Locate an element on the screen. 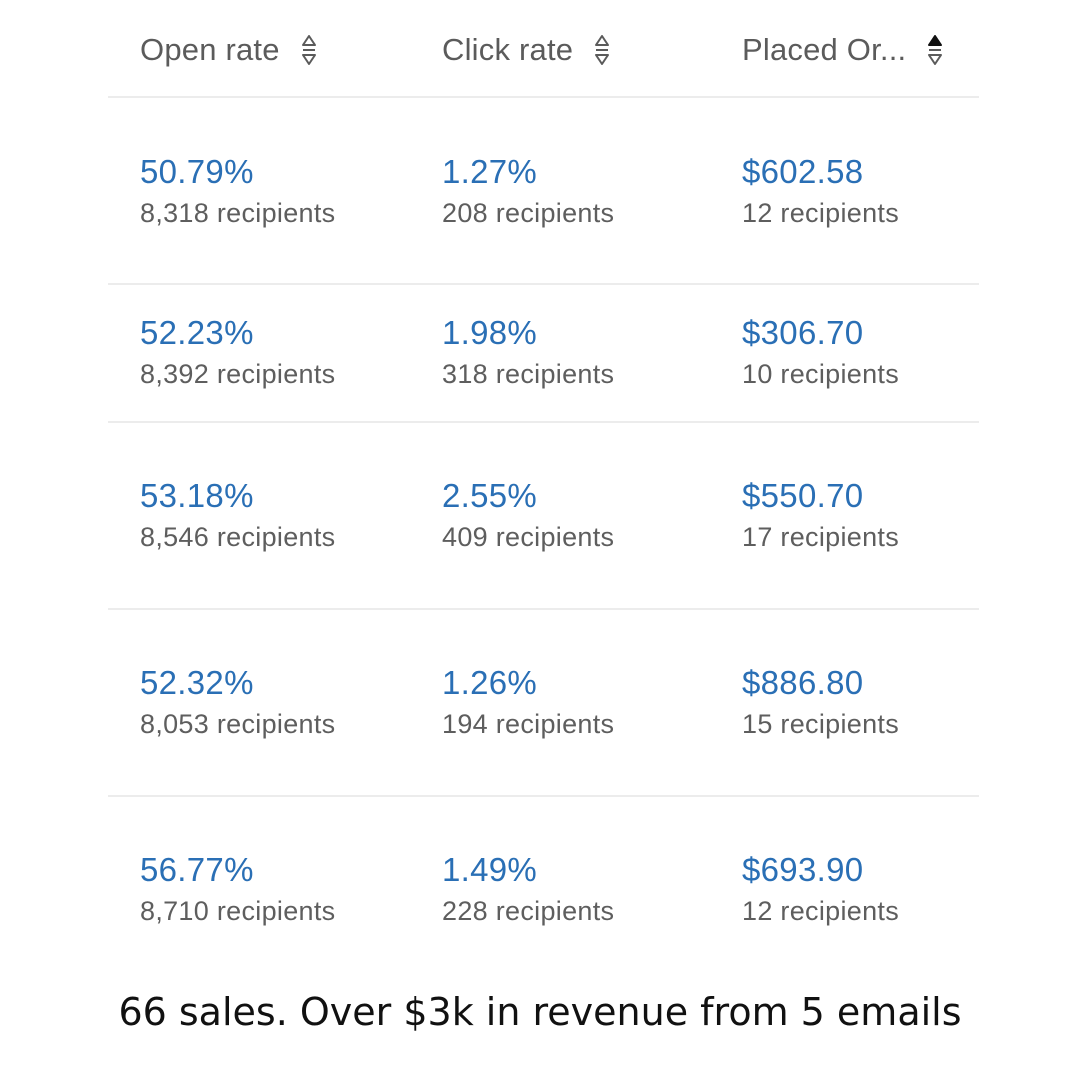 This screenshot has width=1080, height=1080. placed-order-value: $693.90 is located at coordinates (803, 869).